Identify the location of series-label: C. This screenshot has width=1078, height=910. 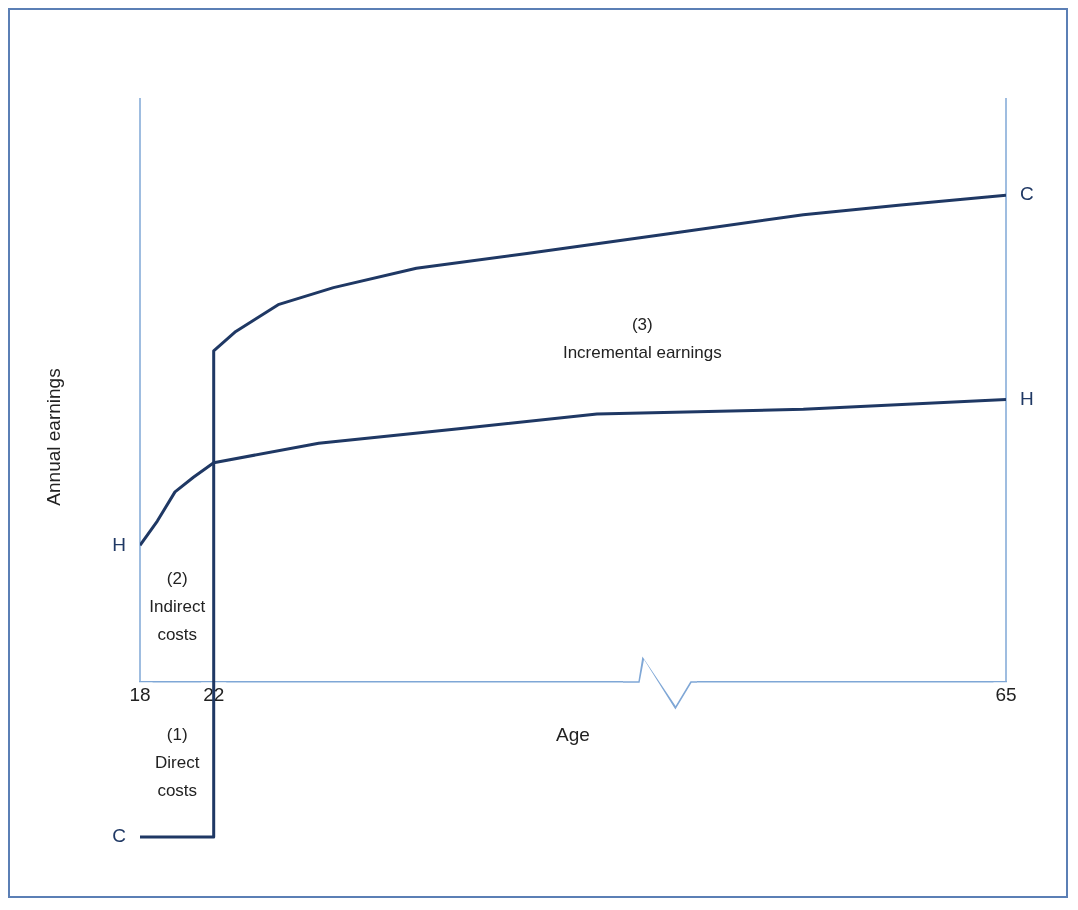
(119, 836).